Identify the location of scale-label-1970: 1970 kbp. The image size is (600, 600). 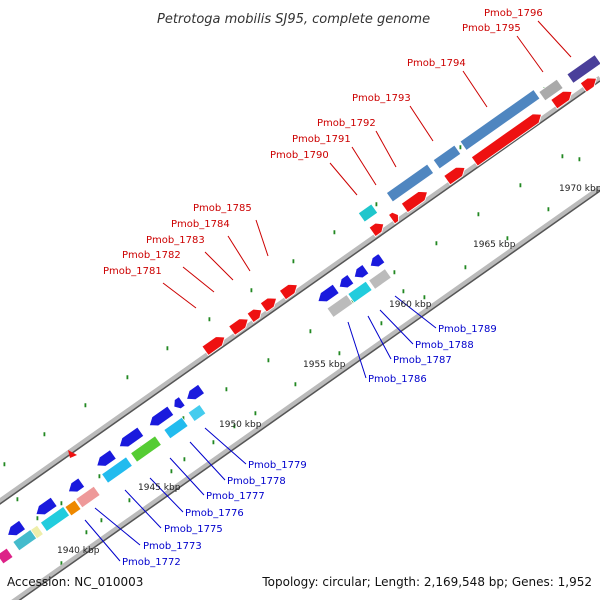
(579, 189).